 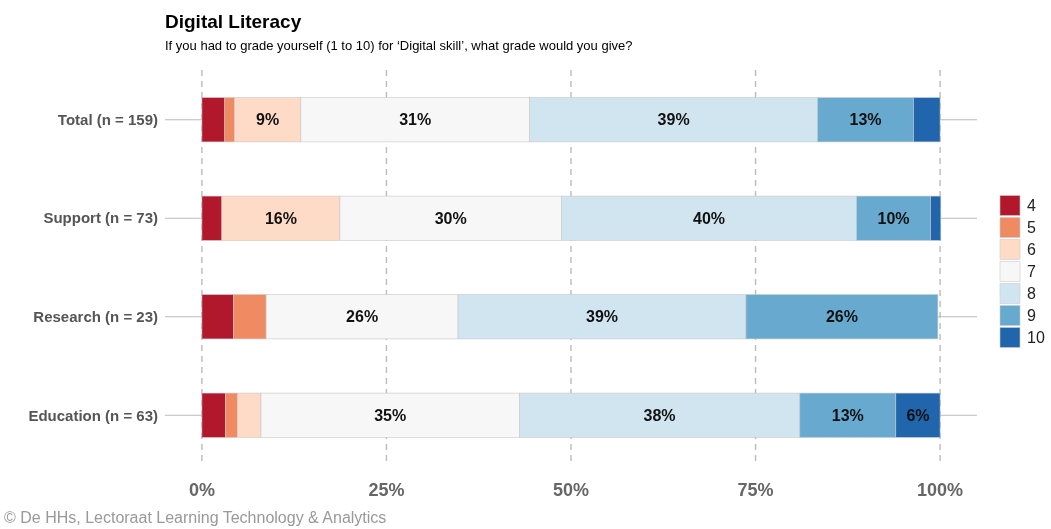 What do you see at coordinates (107, 119) in the screenshot?
I see `y-tick-label: Total (n = 159)` at bounding box center [107, 119].